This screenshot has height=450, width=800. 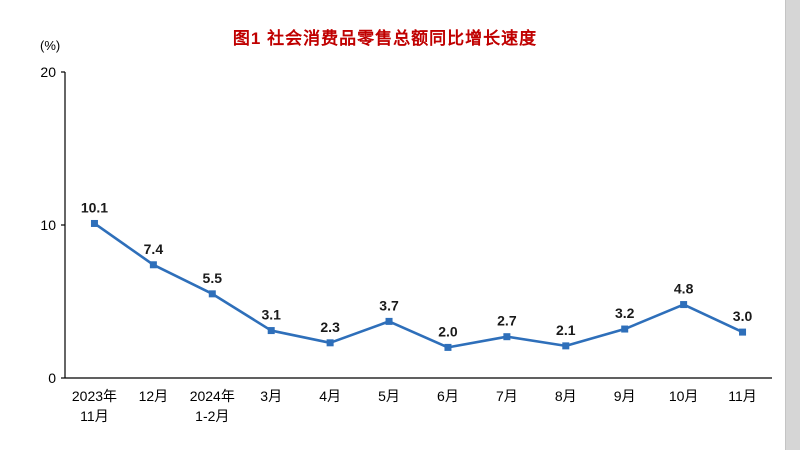 What do you see at coordinates (48, 72) in the screenshot?
I see `y-tick-label: 20` at bounding box center [48, 72].